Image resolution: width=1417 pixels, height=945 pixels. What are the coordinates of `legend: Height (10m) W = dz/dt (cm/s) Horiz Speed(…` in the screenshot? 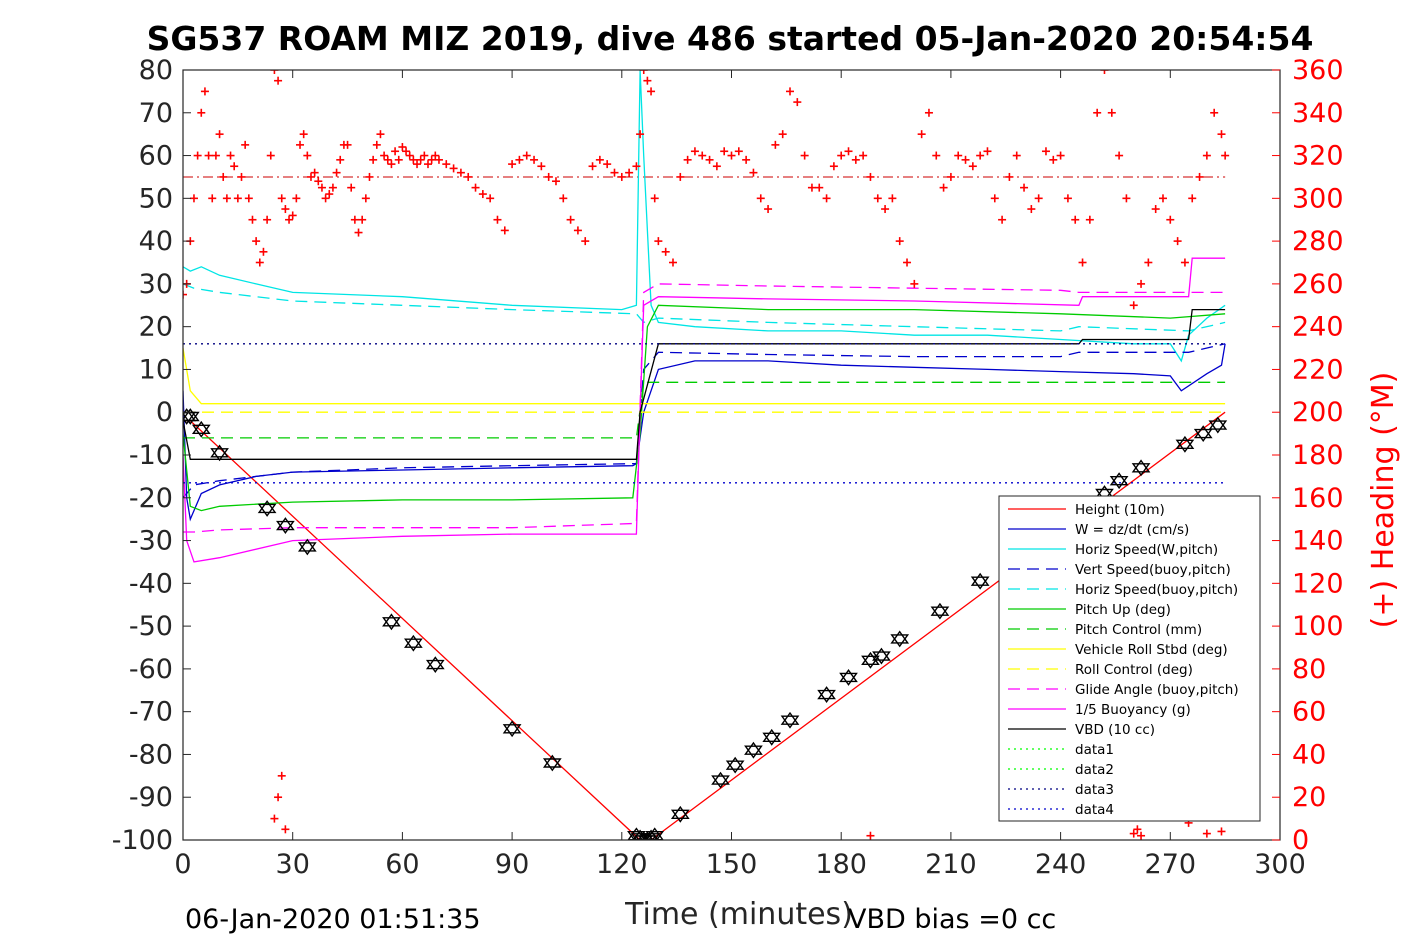 It's located at (1129, 658).